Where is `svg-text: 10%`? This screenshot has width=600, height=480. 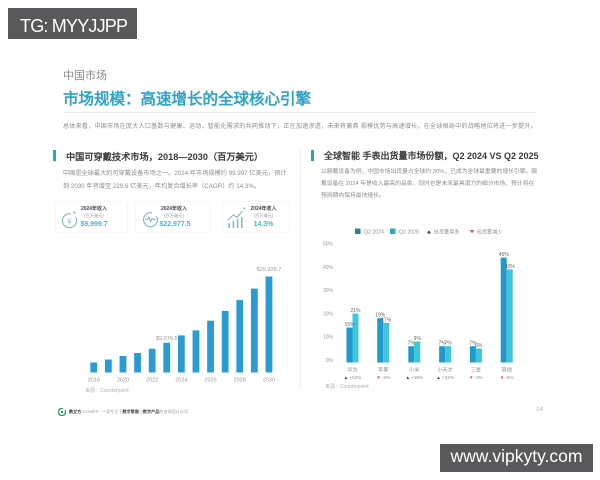 svg-text: 10% is located at coordinates (328, 338).